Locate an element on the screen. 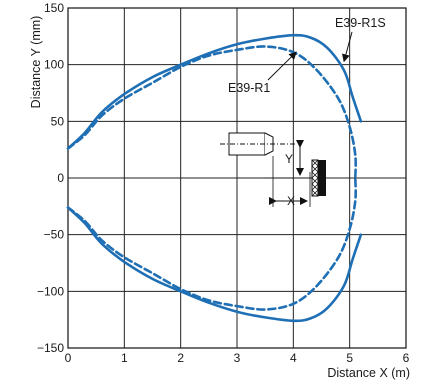  x-tick-label-5: 5 is located at coordinates (349, 358).